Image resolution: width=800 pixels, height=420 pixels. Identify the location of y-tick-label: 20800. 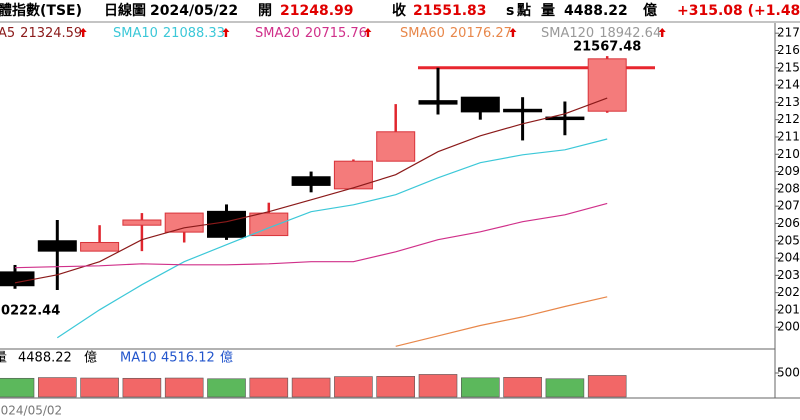
(788, 188).